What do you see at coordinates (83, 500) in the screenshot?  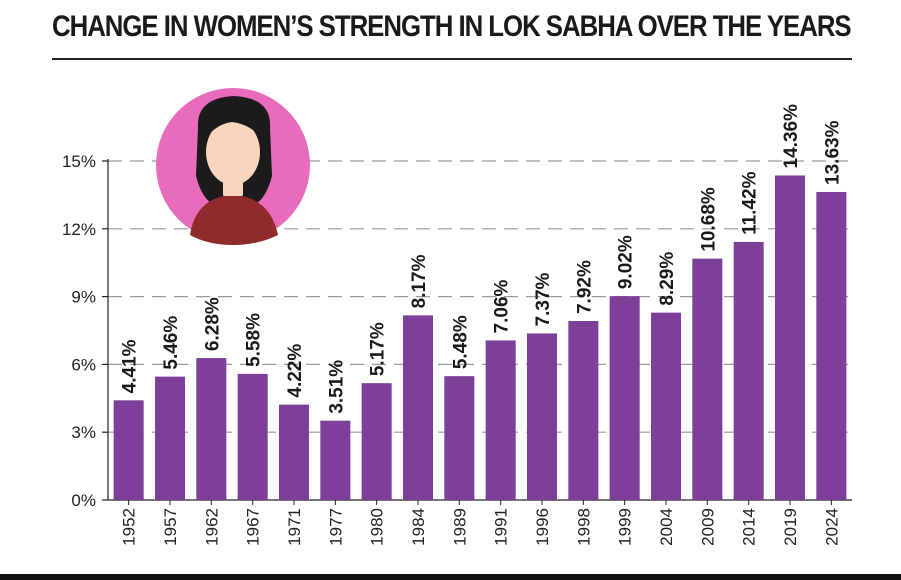 I see `y-tick-label: 0%` at bounding box center [83, 500].